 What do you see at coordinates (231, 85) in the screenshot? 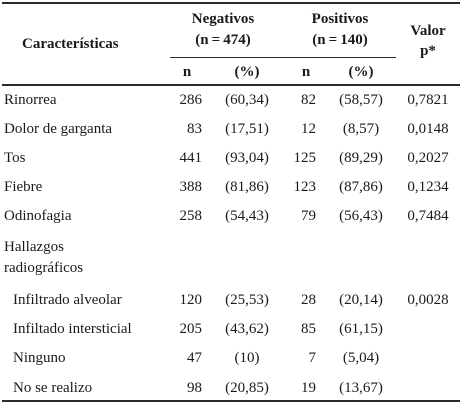
I see `header-bottom-rule` at bounding box center [231, 85].